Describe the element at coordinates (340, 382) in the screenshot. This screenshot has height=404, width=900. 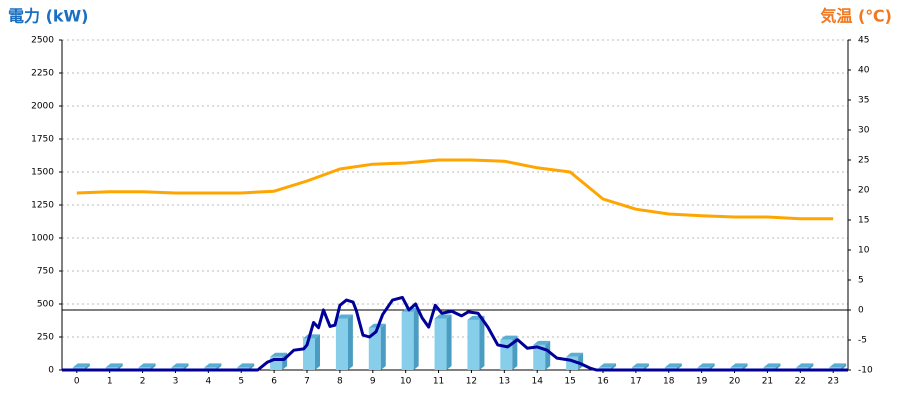
I see `x-tick-label: 8` at that location.